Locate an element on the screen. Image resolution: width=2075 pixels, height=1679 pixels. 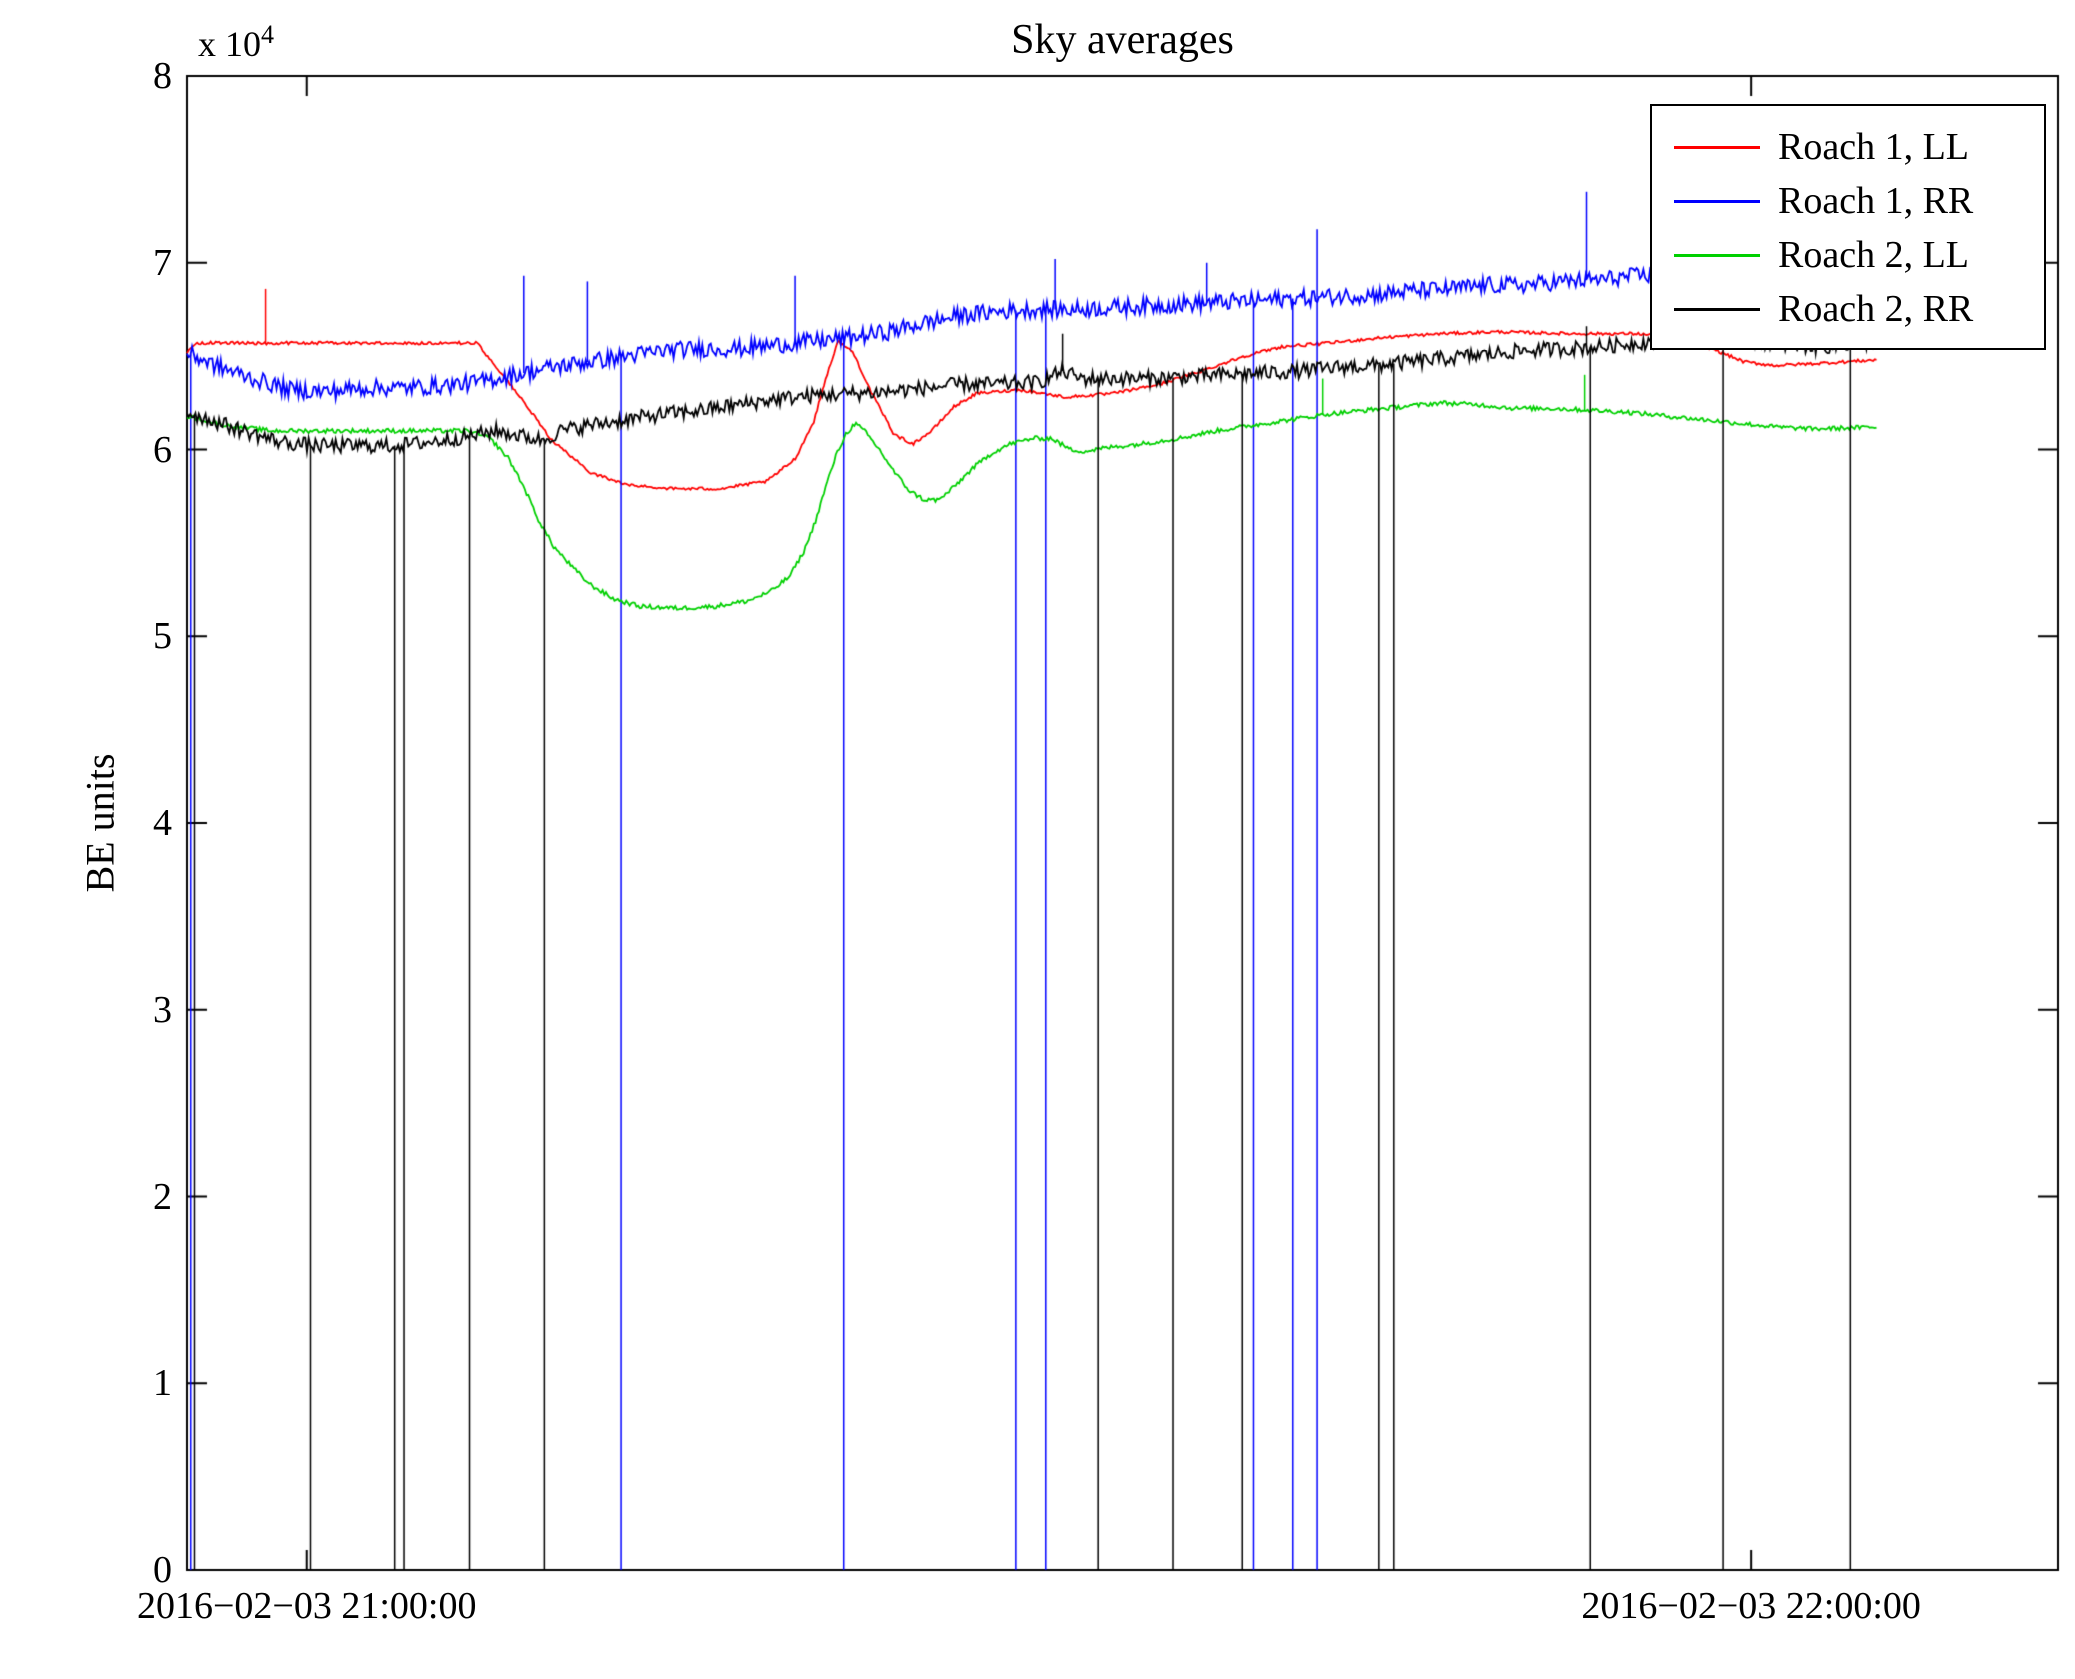
y-axis-scale-label: x 104 is located at coordinates (236, 42).